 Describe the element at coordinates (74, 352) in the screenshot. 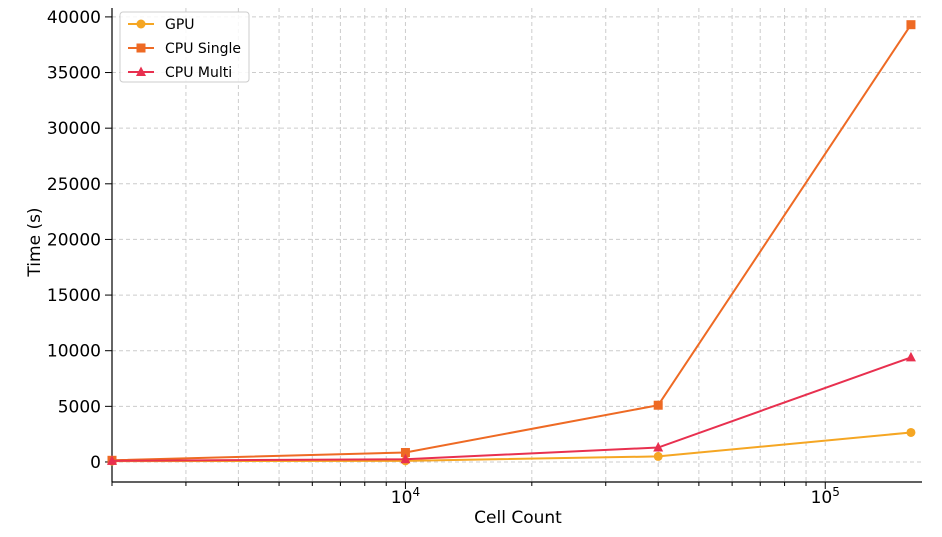

I see `y-tick-label: 10000` at that location.